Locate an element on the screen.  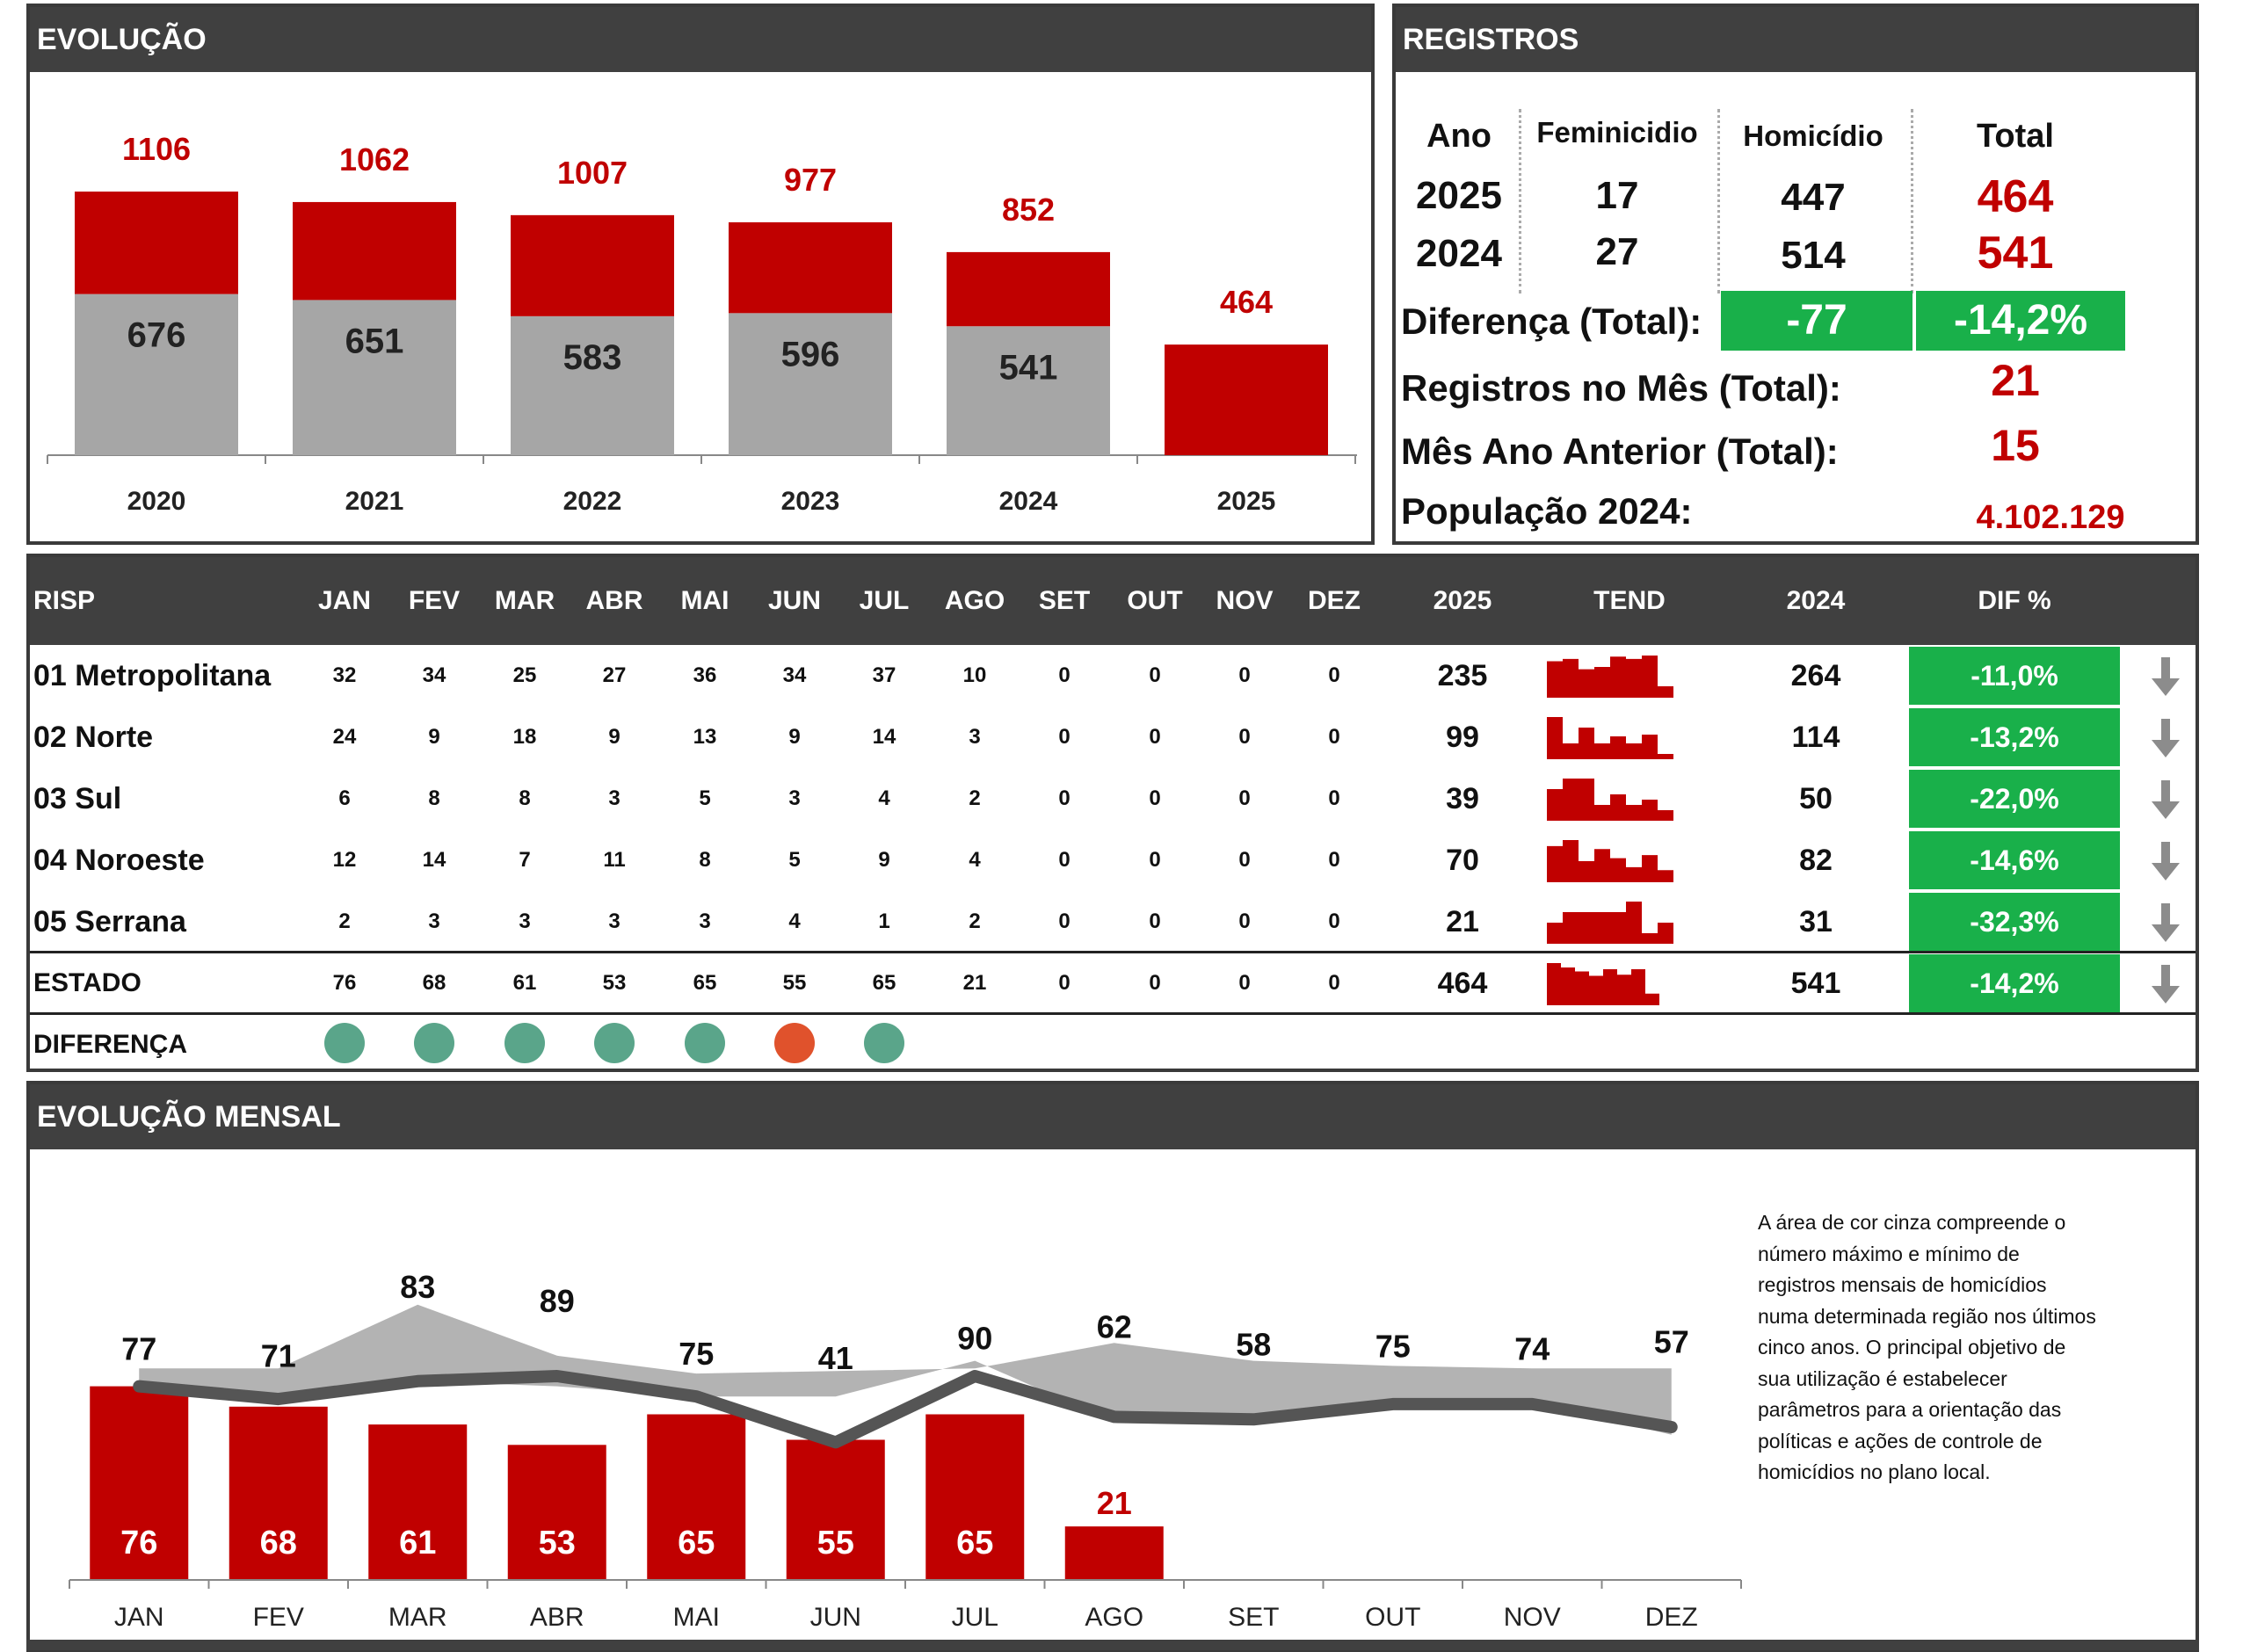
bar-label-JUL: 65 is located at coordinates (974, 1543).